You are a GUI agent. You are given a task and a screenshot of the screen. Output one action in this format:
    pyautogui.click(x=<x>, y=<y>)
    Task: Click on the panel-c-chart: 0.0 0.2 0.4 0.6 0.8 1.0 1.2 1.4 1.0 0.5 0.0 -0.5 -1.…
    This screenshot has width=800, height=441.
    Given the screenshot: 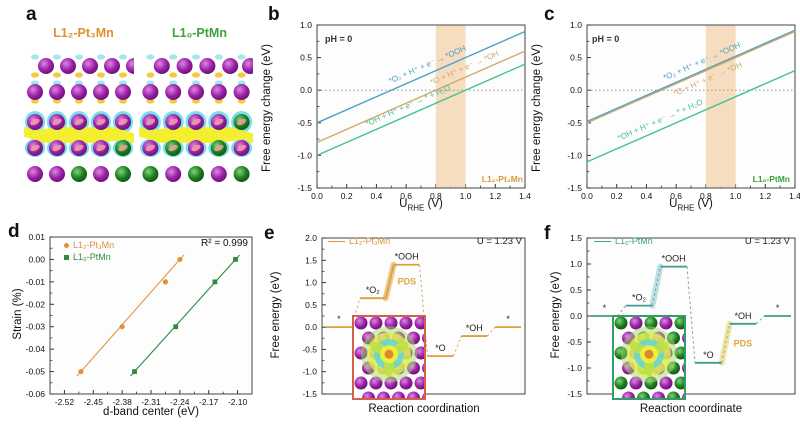 What is the action you would take?
    pyautogui.click(x=683, y=110)
    